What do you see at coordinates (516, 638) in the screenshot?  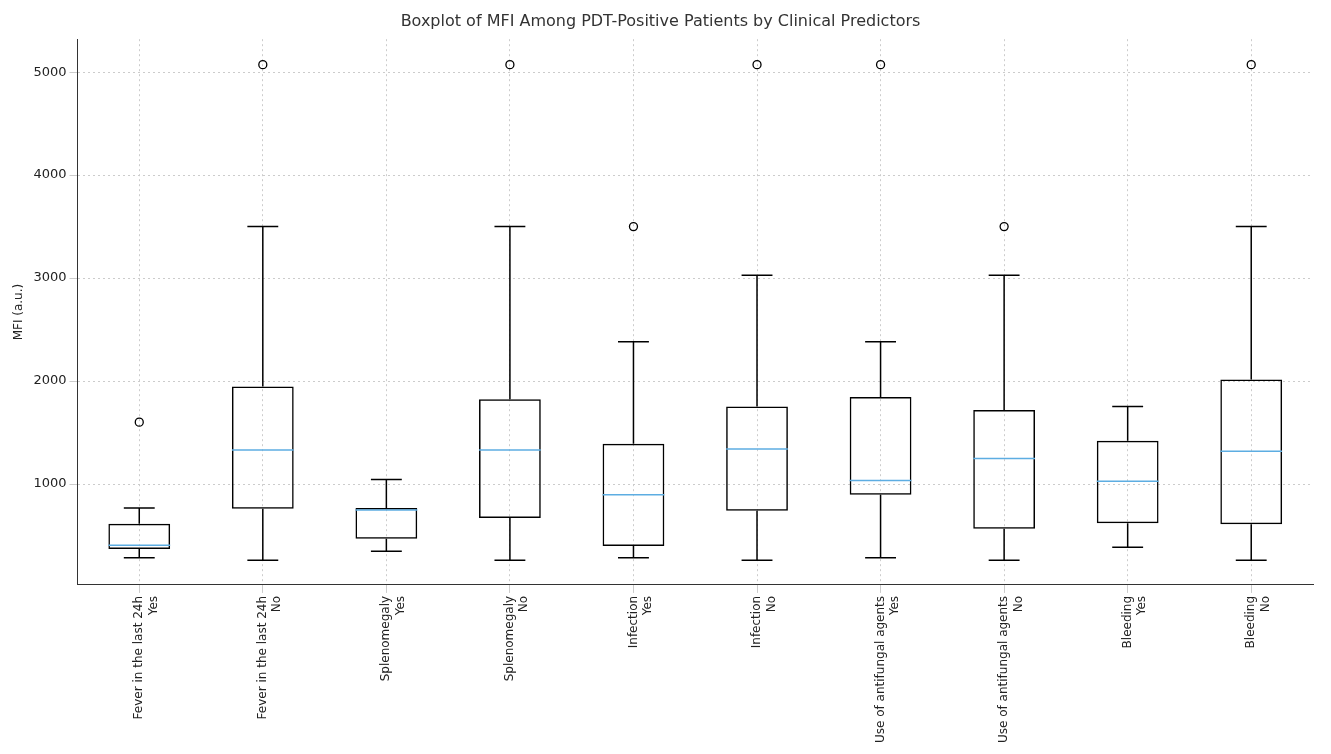 I see `x-tick-label: Splenomegaly No` at bounding box center [516, 638].